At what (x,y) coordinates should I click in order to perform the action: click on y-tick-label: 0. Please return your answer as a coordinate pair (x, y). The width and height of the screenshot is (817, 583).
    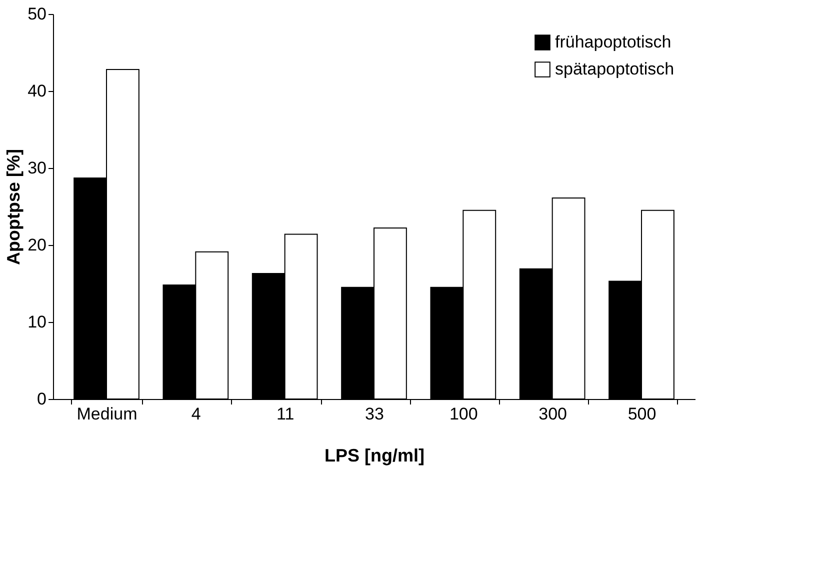
    Looking at the image, I should click on (41, 399).